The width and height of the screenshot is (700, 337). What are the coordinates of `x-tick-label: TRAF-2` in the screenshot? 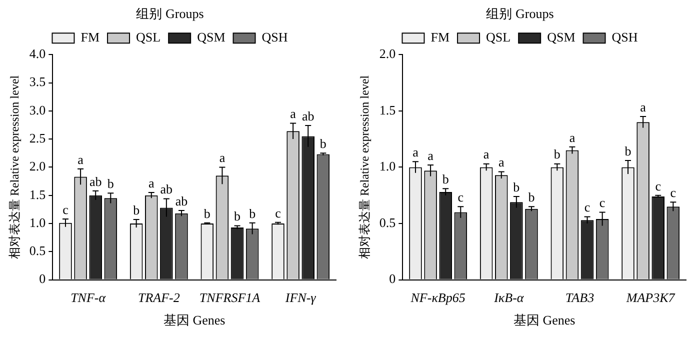 It's located at (159, 298).